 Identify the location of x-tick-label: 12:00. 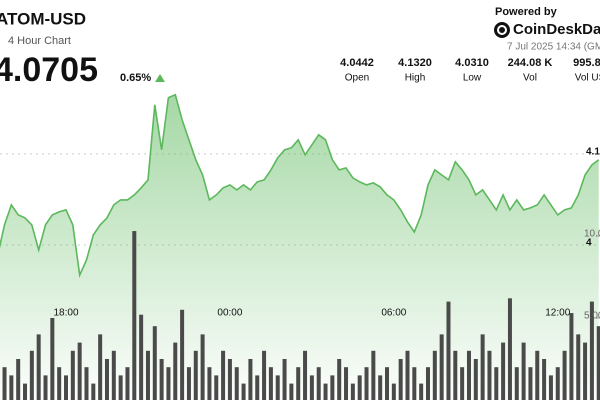
(557, 313).